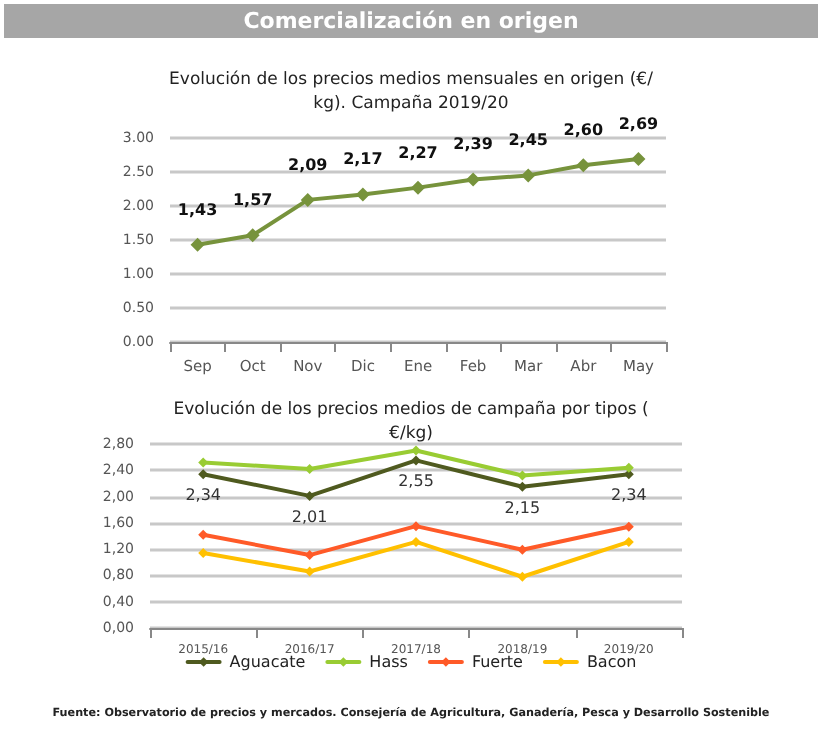 The width and height of the screenshot is (822, 754). I want to click on legend-label: Hass, so click(388, 662).